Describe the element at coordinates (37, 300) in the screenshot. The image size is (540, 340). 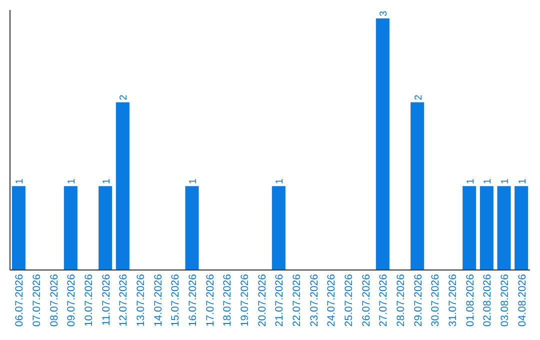
I see `x-tick-label: 07.07.2026` at that location.